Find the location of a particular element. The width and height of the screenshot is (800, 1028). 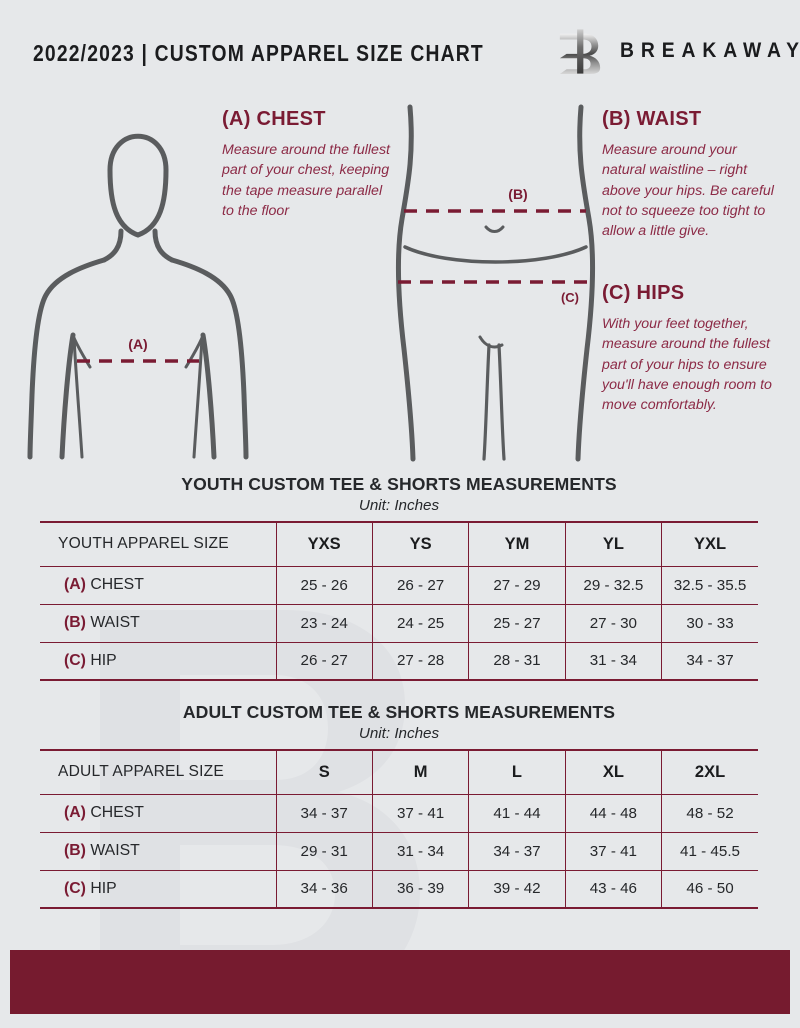

brand-name: BREAKAWAY is located at coordinates (710, 50).